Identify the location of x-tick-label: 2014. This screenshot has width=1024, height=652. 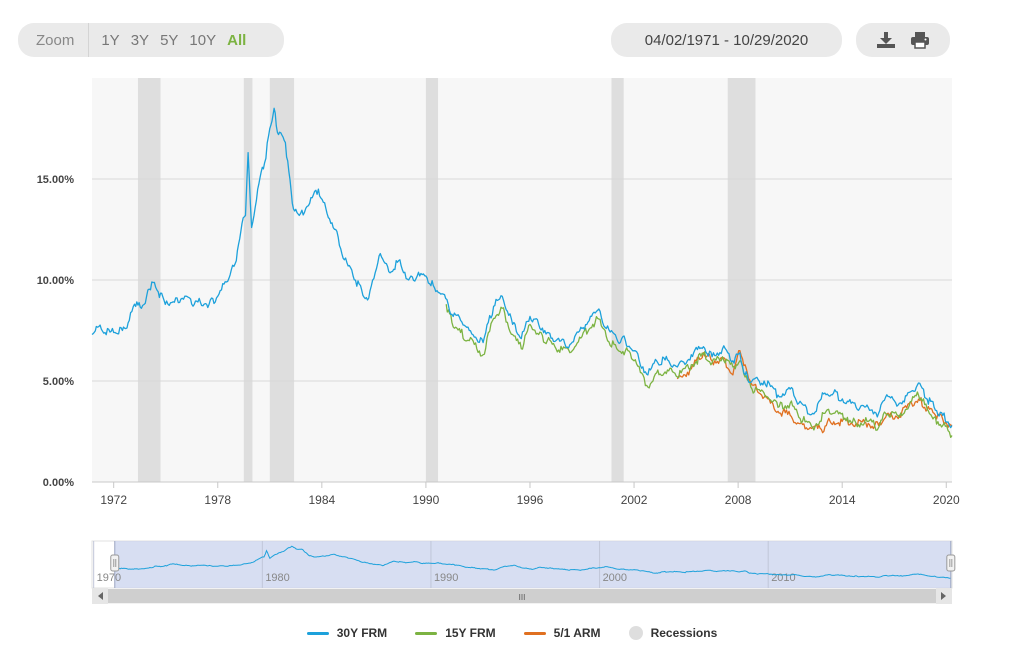
(842, 500).